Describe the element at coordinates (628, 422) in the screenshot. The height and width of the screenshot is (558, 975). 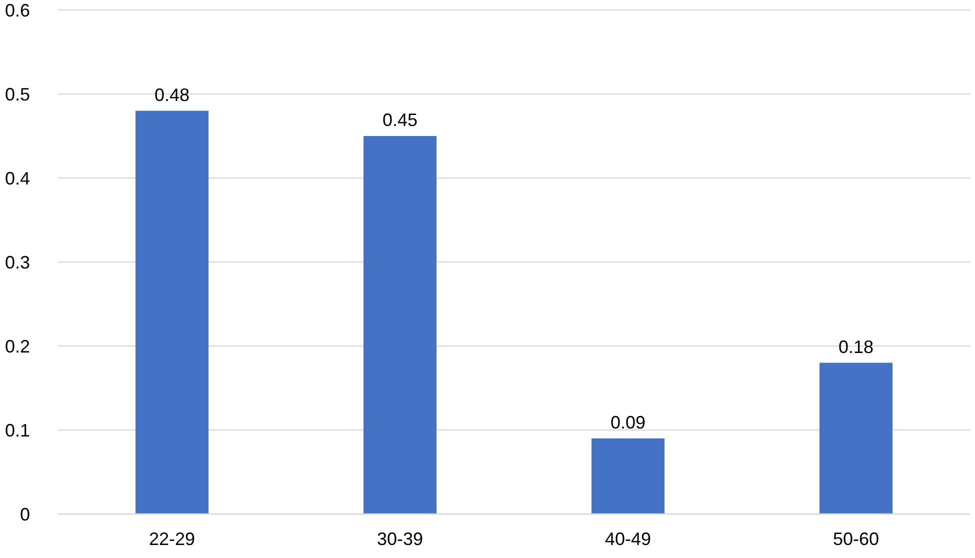
I see `data-label: 0.09` at that location.